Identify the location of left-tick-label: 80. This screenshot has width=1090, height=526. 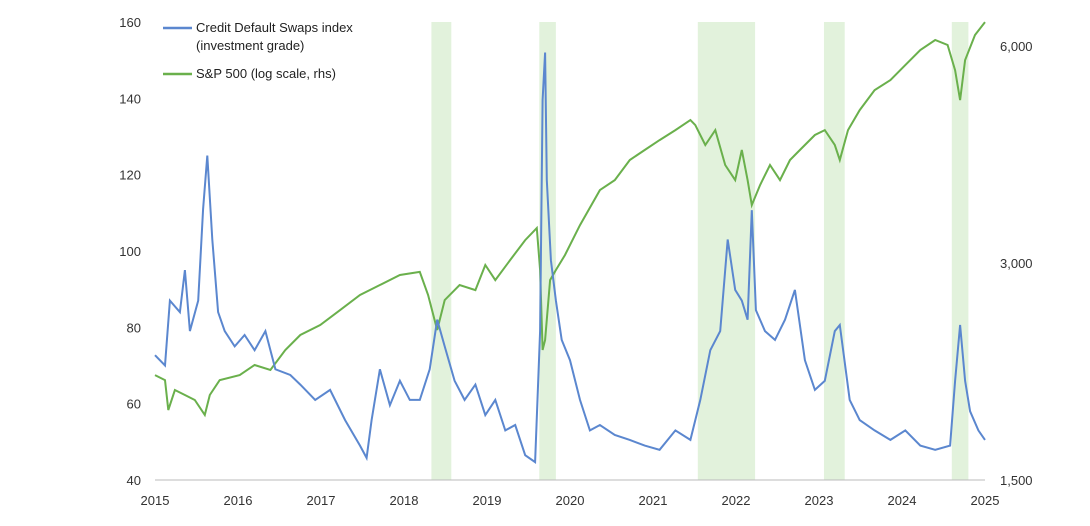
(134, 327).